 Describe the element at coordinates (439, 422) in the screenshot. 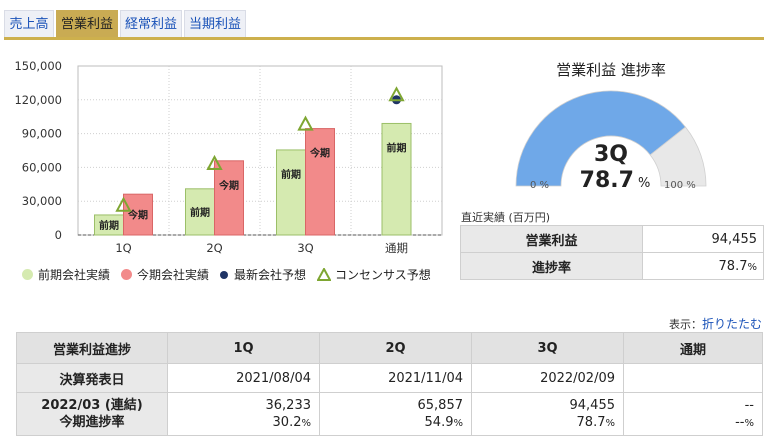

I see `cell-rate-number: 54.9` at that location.